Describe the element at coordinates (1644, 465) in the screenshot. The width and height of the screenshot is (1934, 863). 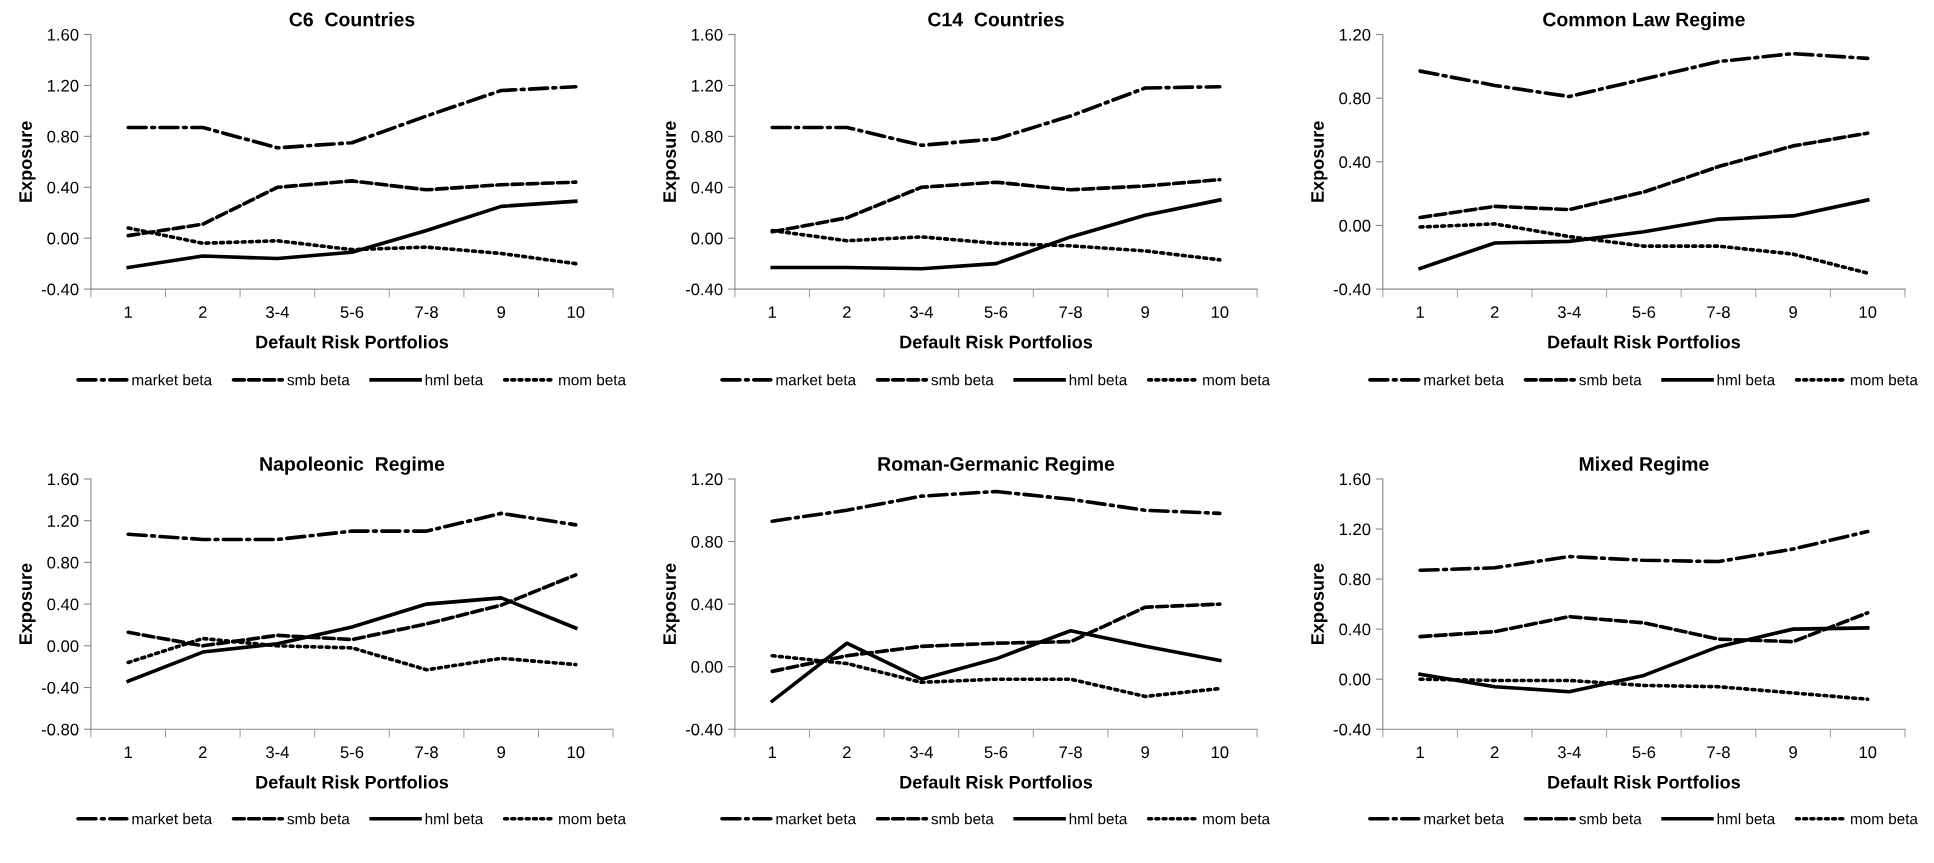
I see `chart-title: Mixed Regime` at that location.